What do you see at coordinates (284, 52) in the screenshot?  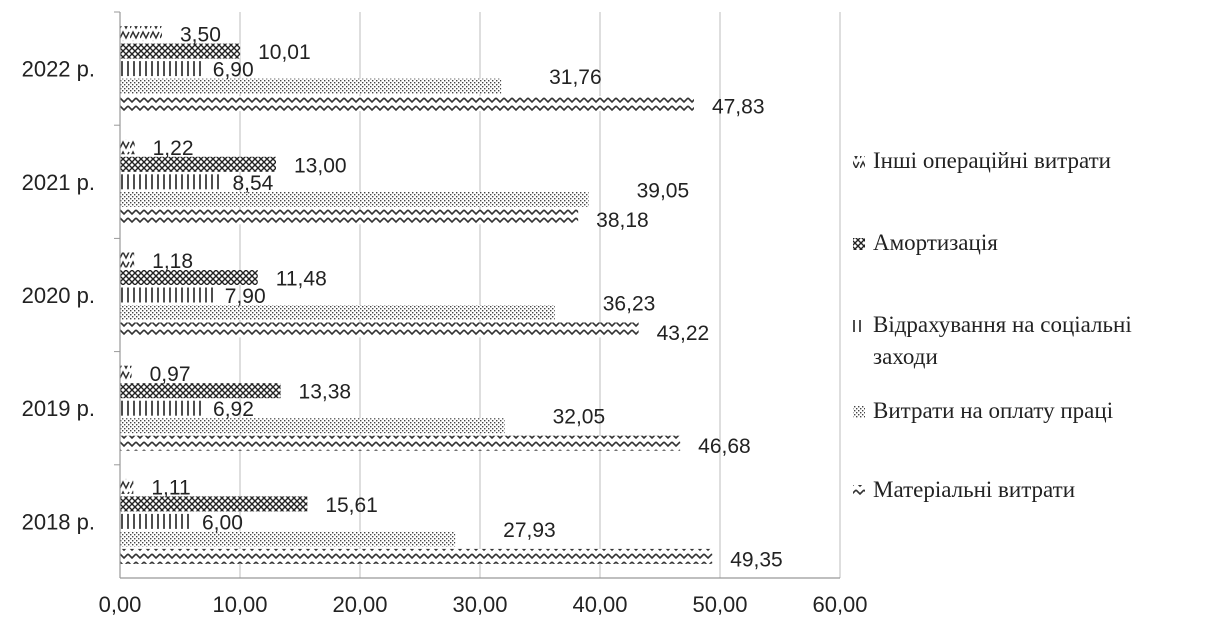 I see `data-label: 10,01` at bounding box center [284, 52].